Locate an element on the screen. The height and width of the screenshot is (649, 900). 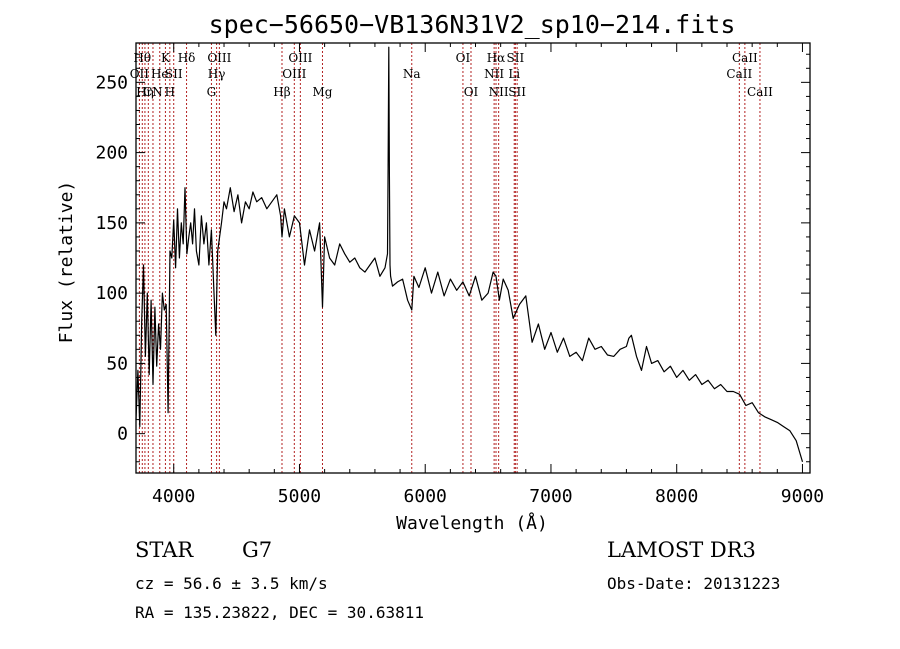
object-subclass: G7 is located at coordinates (257, 550).